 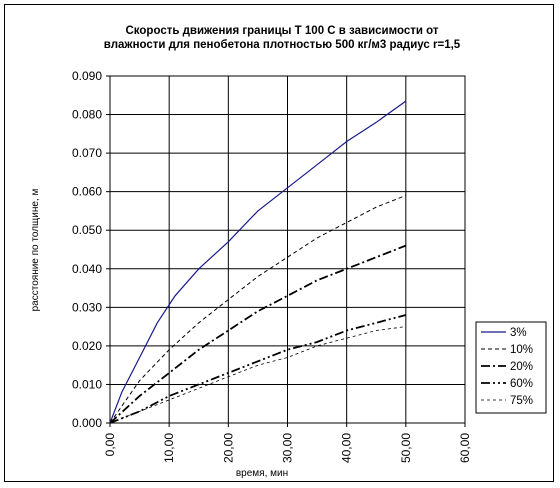 I want to click on legend-label: 60%, so click(x=521, y=384).